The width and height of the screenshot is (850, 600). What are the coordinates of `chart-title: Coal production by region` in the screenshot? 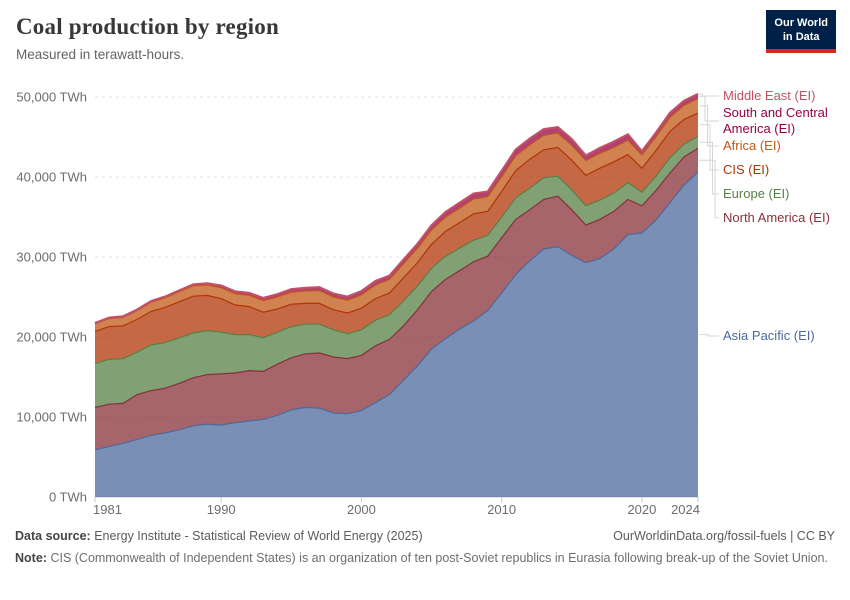 It's located at (147, 26).